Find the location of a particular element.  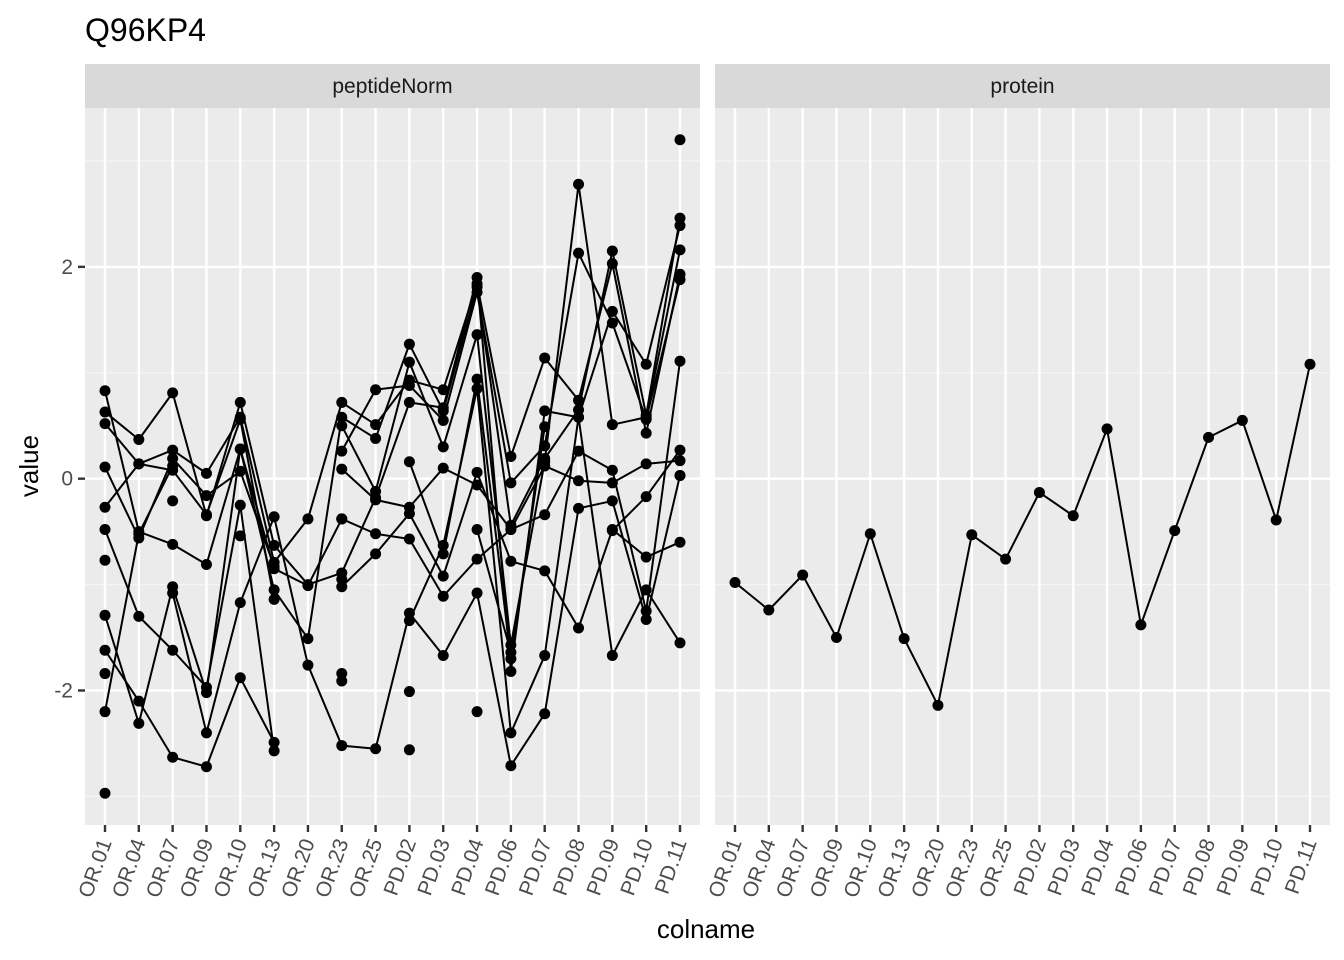

y-tick-label: 0 is located at coordinates (67, 479).